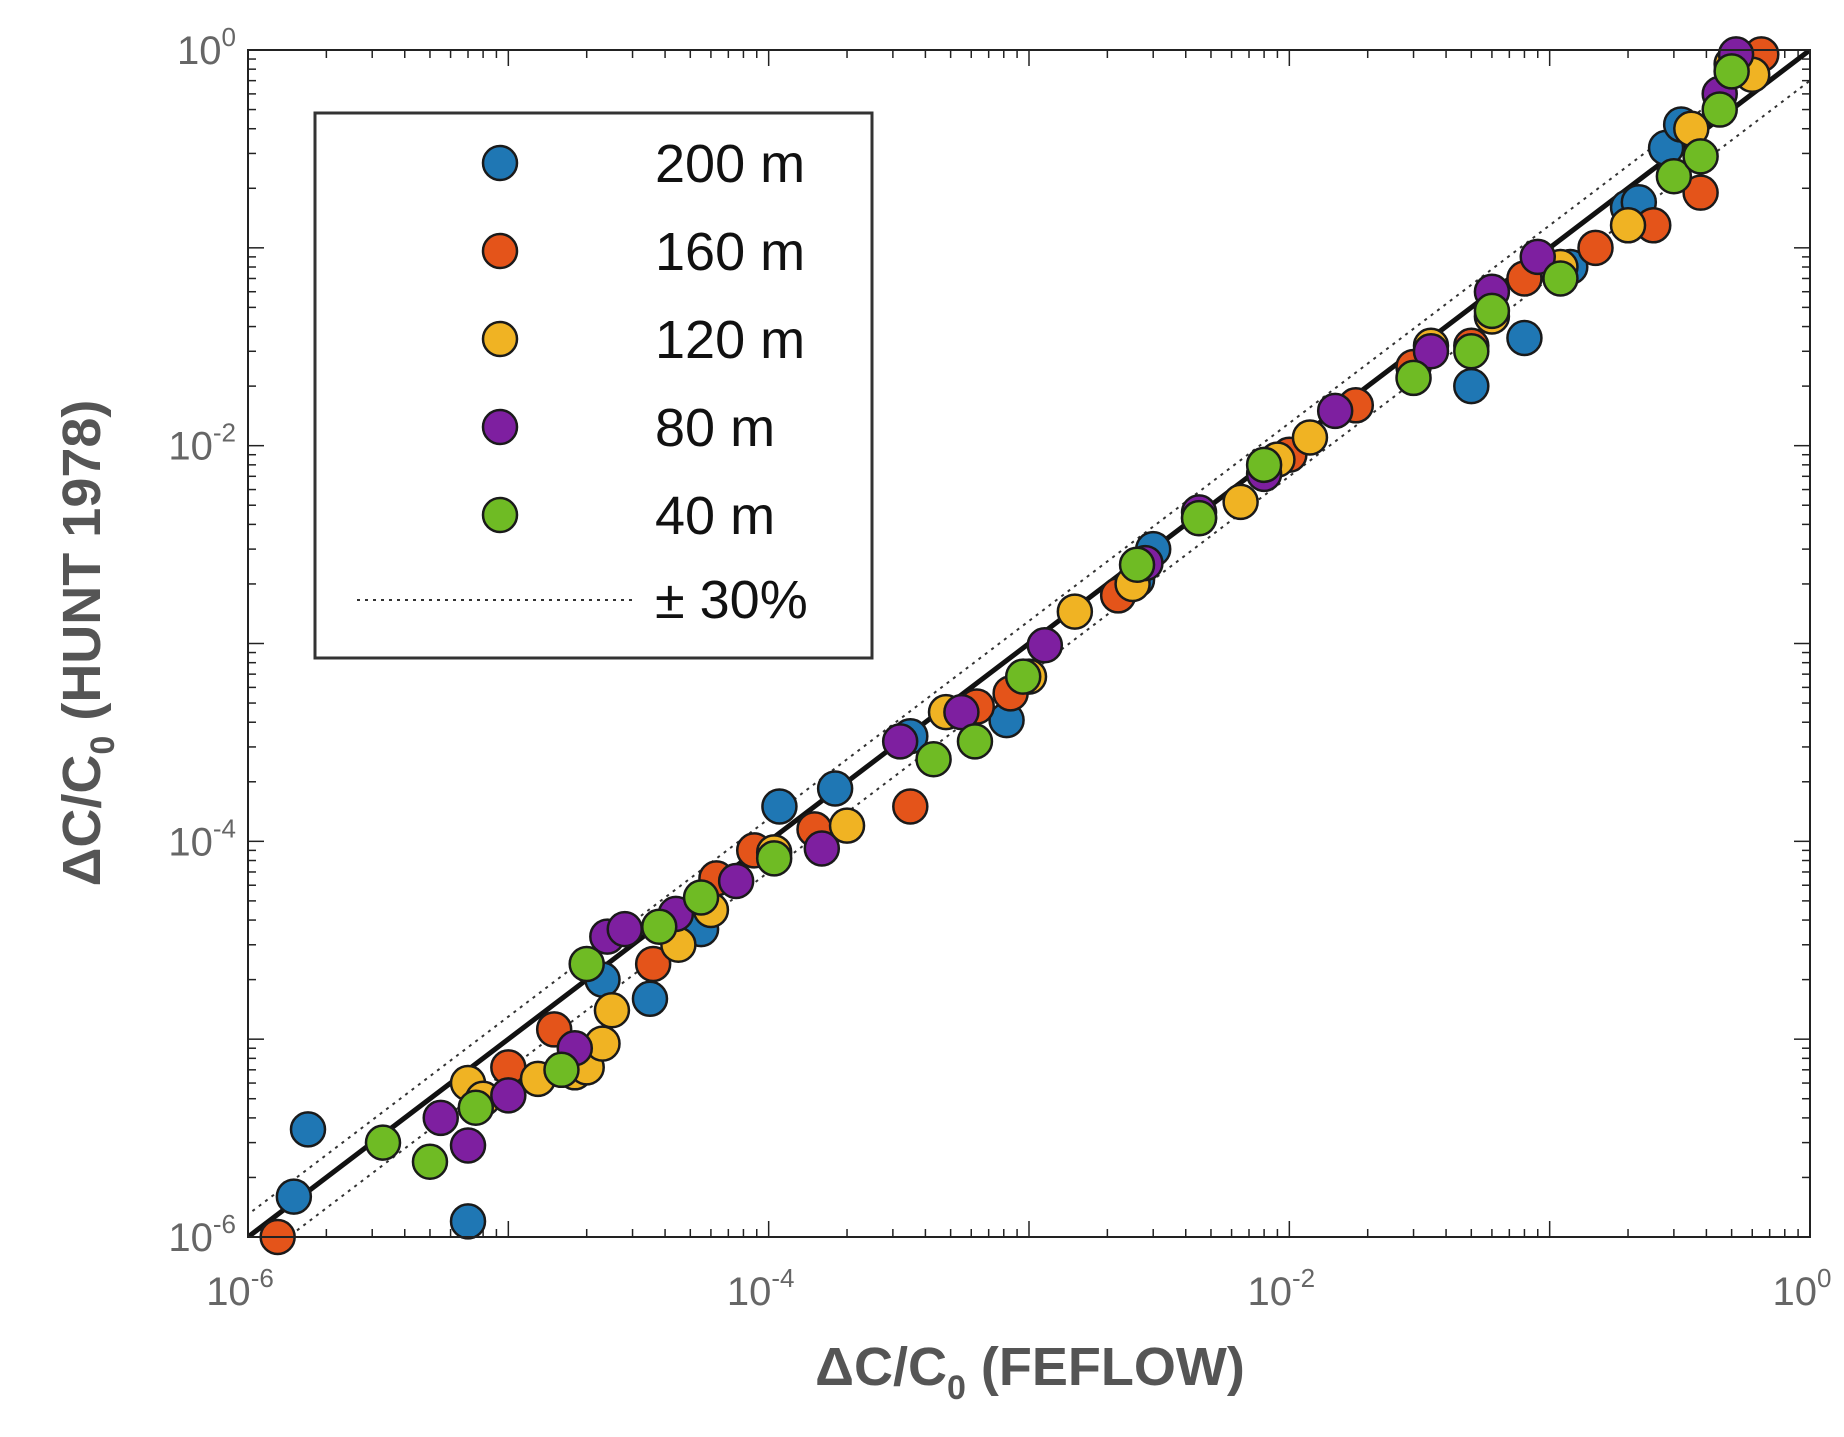 This screenshot has height=1437, width=1844. I want to click on y-axis-title: ΔC/C0 (HUNT 1978), so click(87, 643).